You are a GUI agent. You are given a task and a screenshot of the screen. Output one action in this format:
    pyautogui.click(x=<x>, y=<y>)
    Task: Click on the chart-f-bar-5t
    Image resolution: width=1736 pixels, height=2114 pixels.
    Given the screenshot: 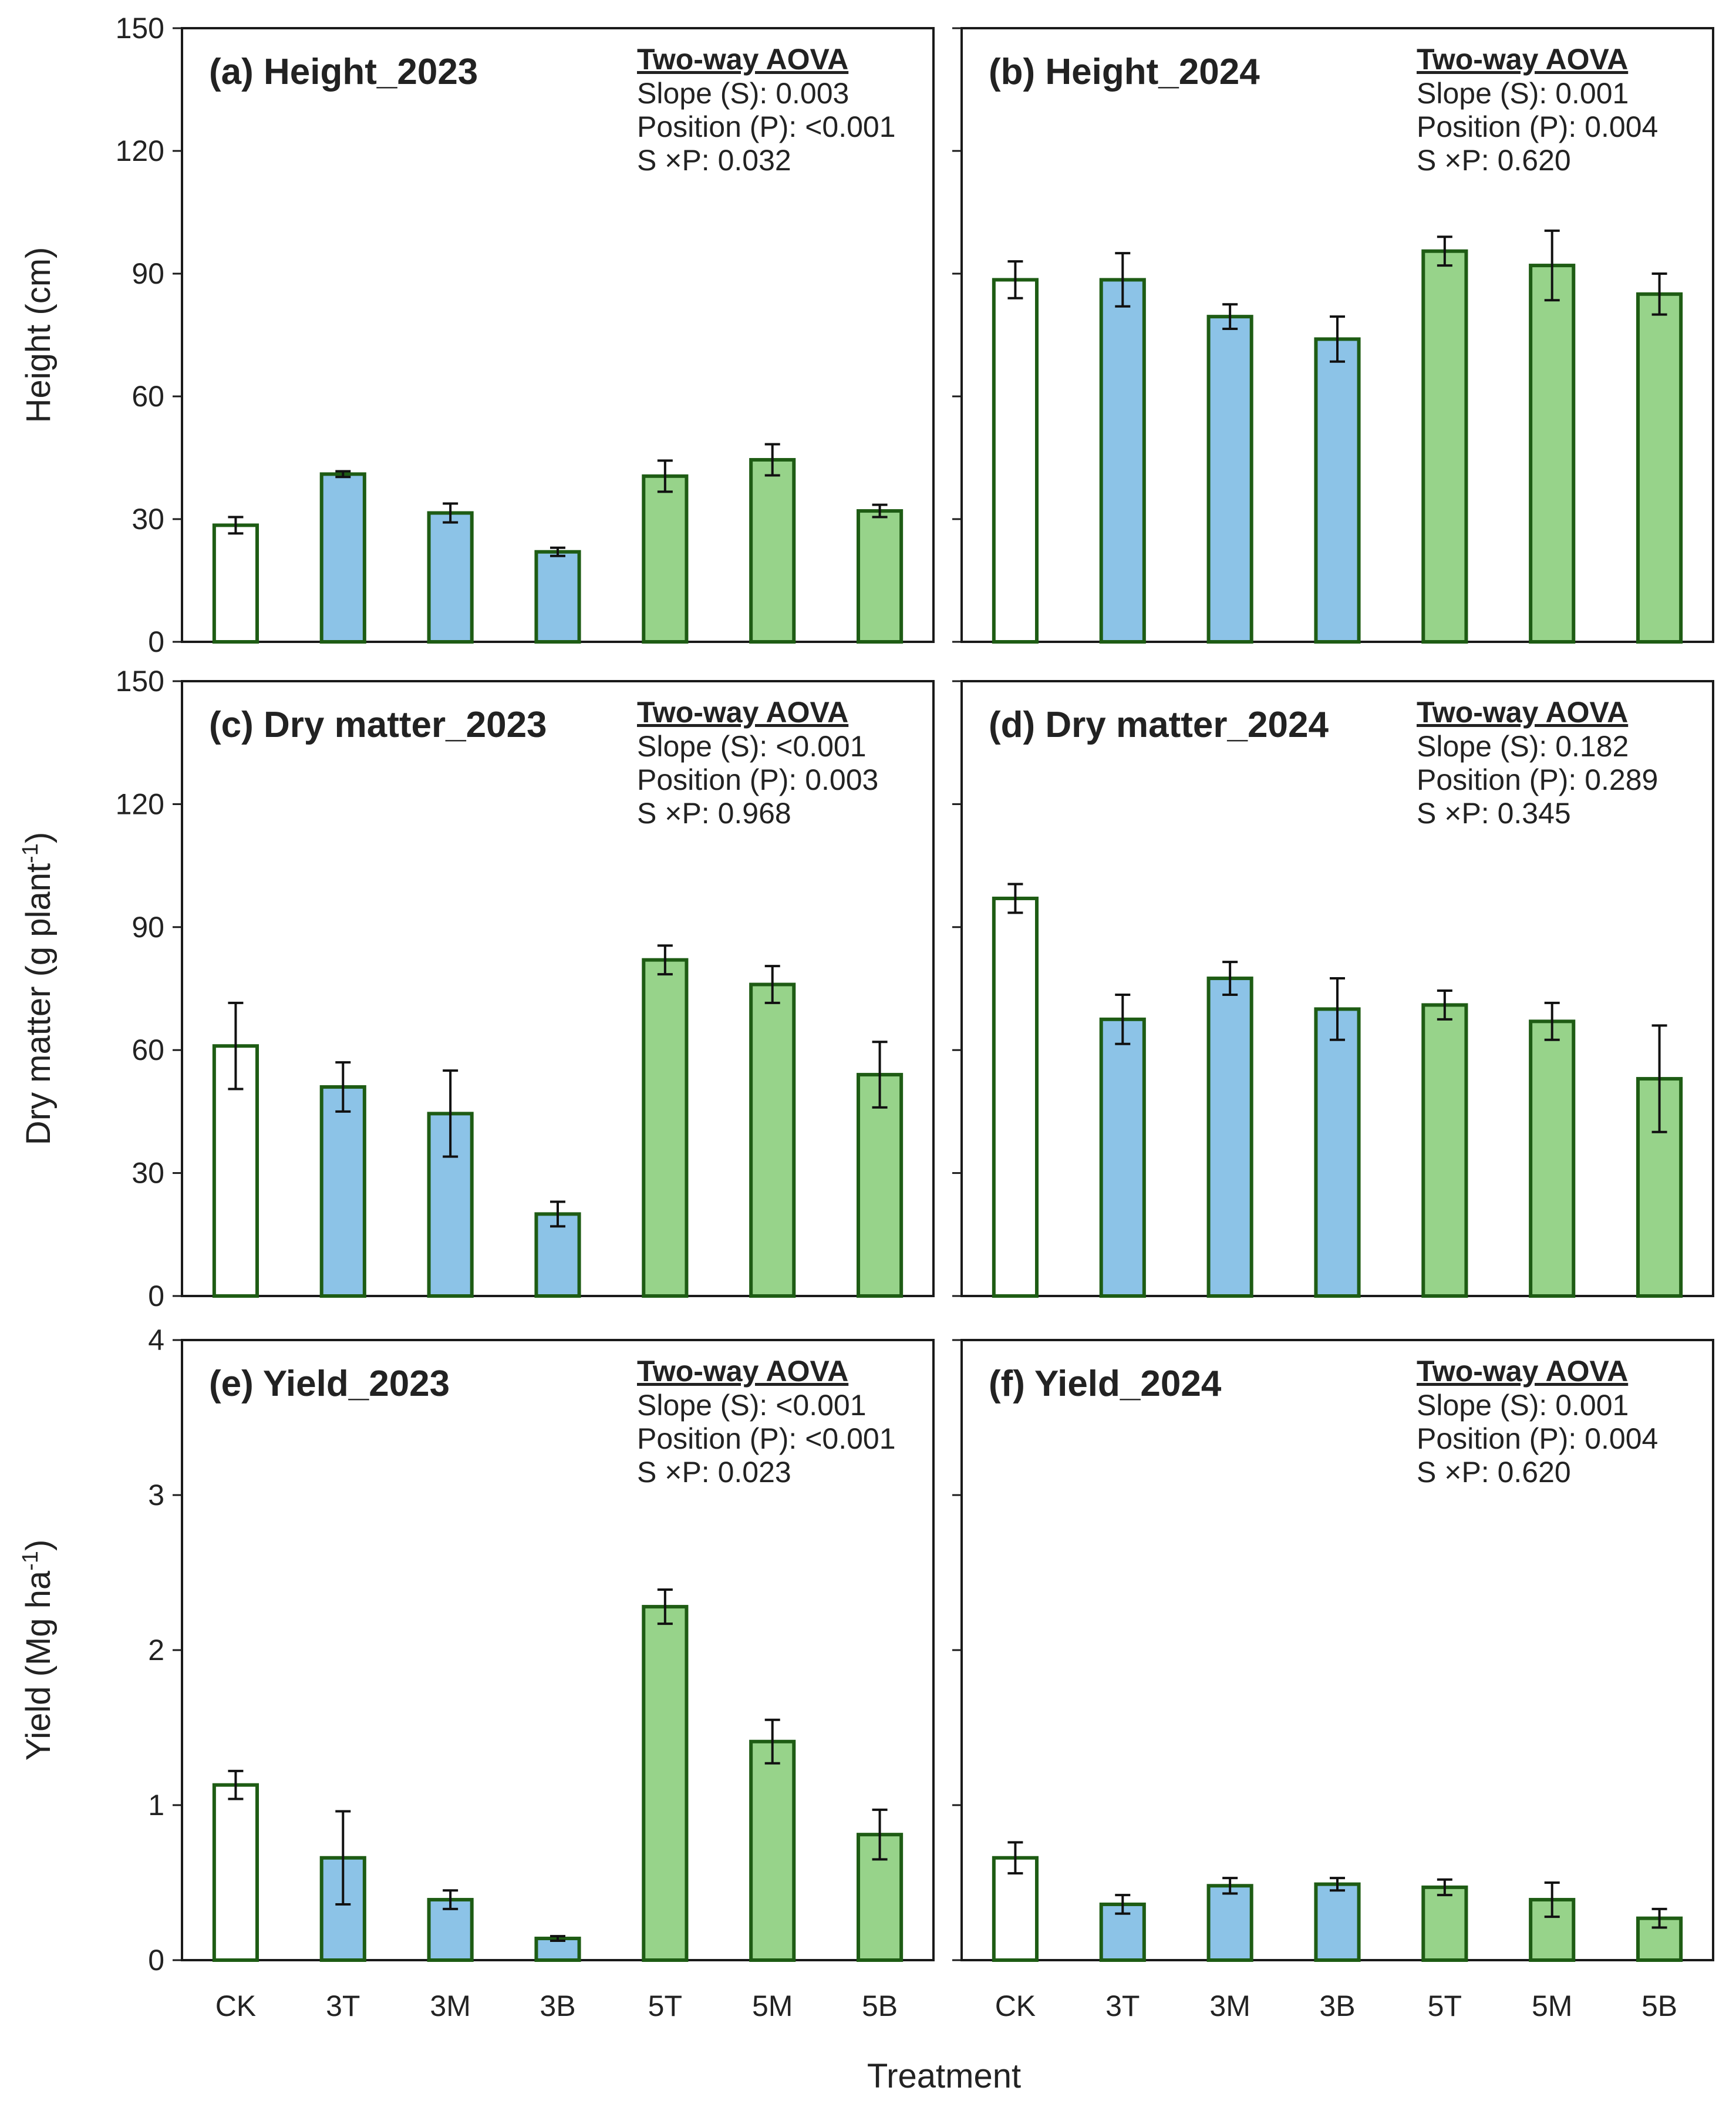 What is the action you would take?
    pyautogui.click(x=1444, y=1923)
    